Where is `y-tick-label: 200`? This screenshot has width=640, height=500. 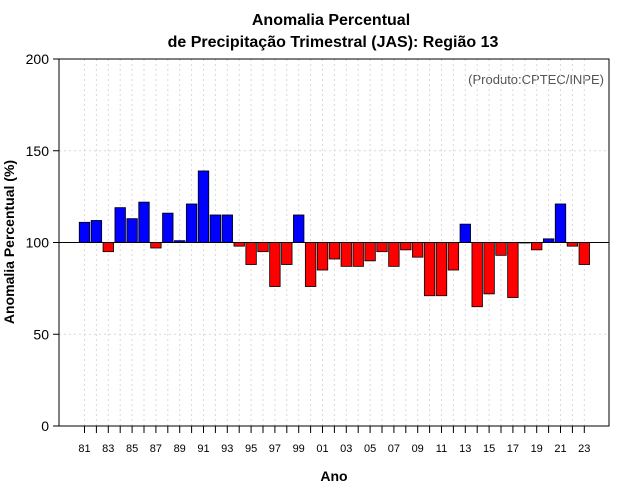 y-tick-label: 200 is located at coordinates (38, 59).